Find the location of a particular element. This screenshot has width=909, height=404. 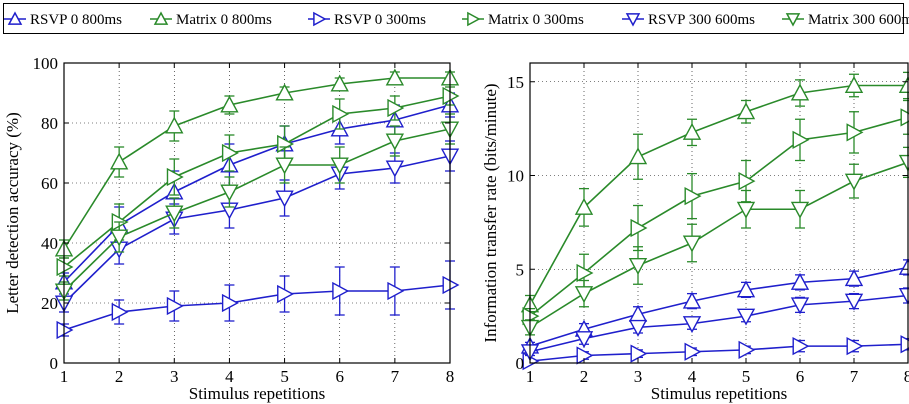

legend-entry: Matrix 0 300ms is located at coordinates (523, 19).